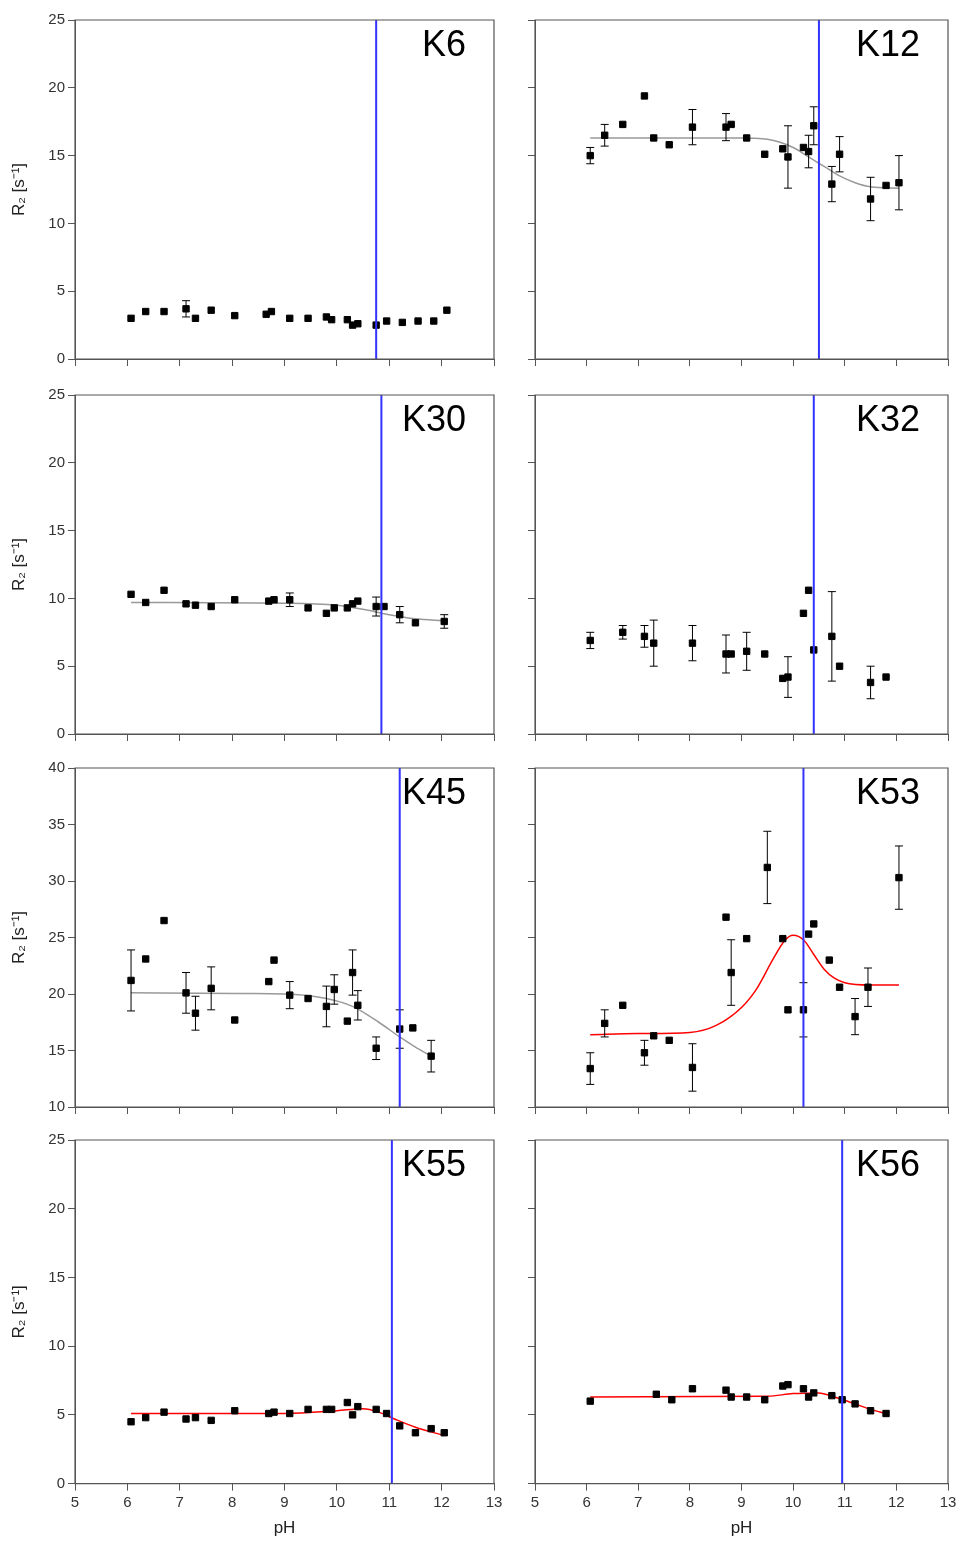 The image size is (964, 1547). Describe the element at coordinates (844, 1501) in the screenshot. I see `x-tick-label: 11` at that location.